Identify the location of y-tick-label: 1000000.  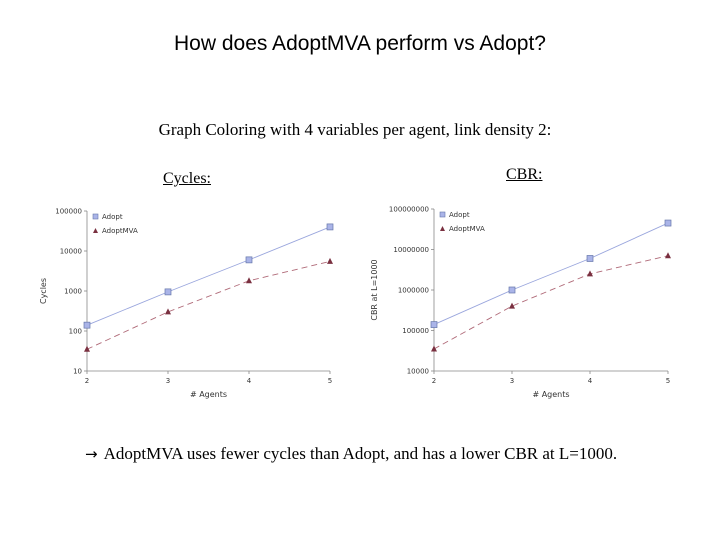
(413, 291).